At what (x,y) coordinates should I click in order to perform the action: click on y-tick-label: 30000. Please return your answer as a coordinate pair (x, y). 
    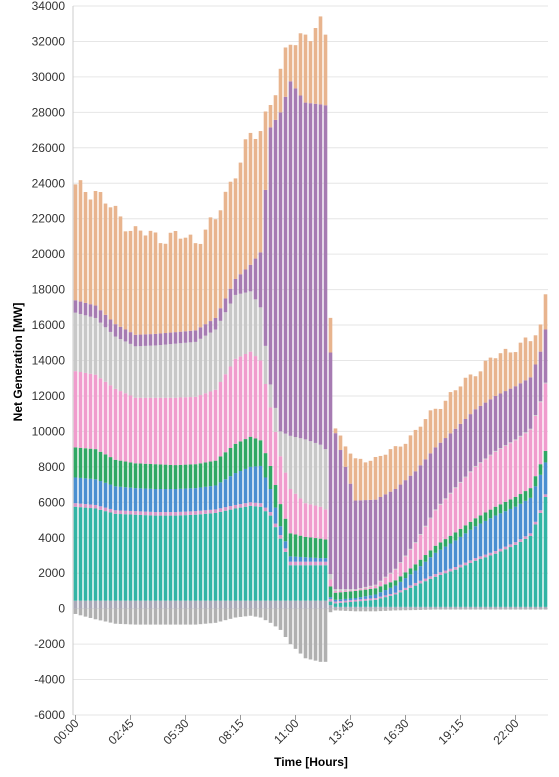
    Looking at the image, I should click on (49, 77).